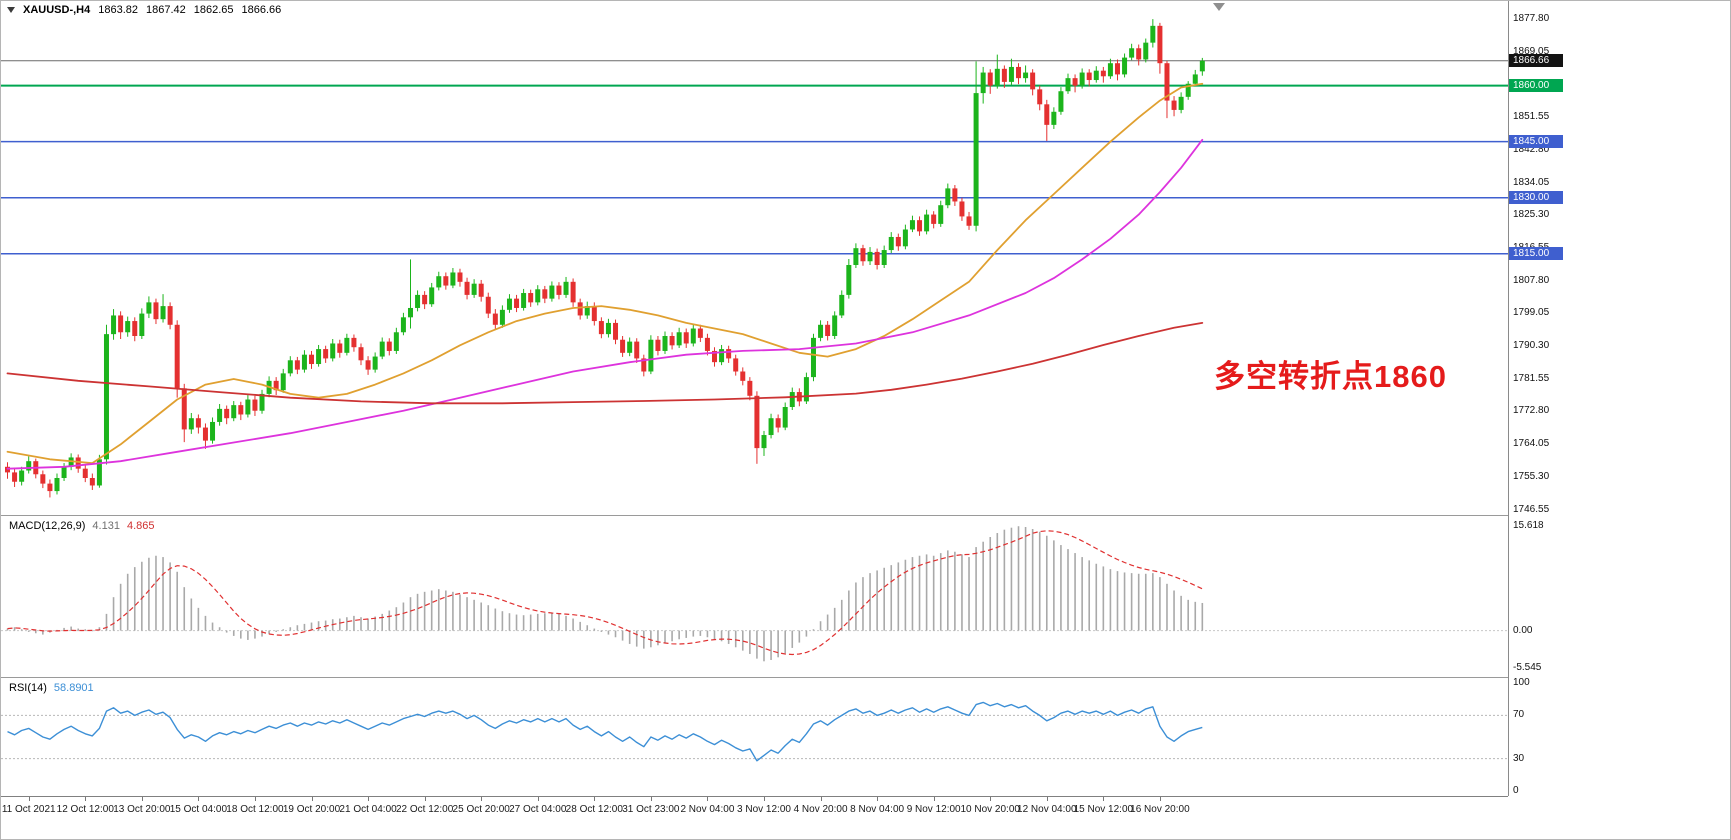 This screenshot has height=840, width=1731. Describe the element at coordinates (707, 809) in the screenshot. I see `time-label: 2 Nov 04:00` at that location.